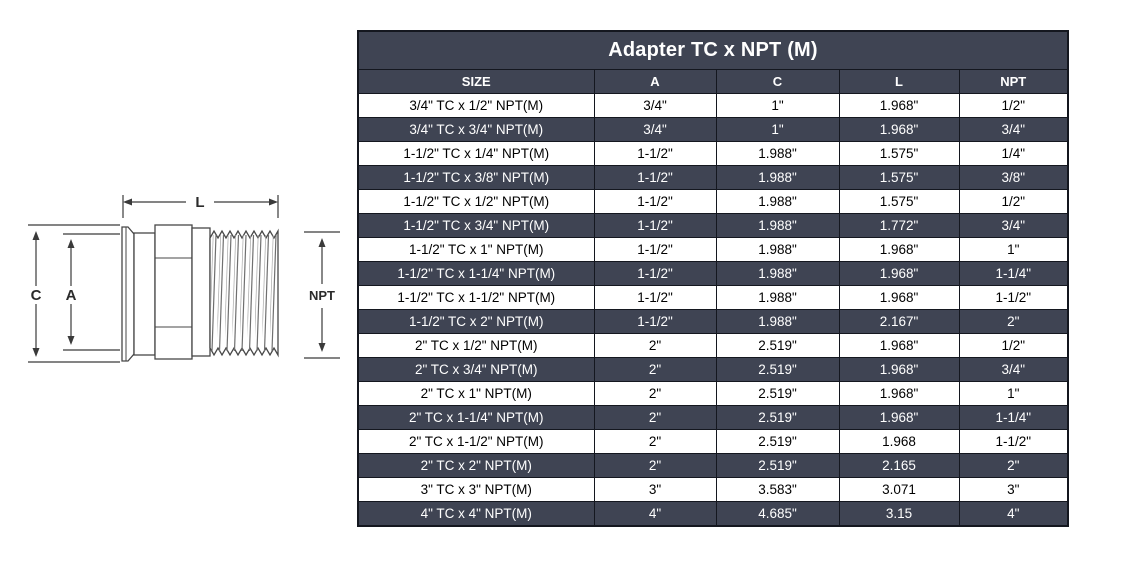 The height and width of the screenshot is (570, 1127). Describe the element at coordinates (899, 465) in the screenshot. I see `table-cell: 2.165` at that location.